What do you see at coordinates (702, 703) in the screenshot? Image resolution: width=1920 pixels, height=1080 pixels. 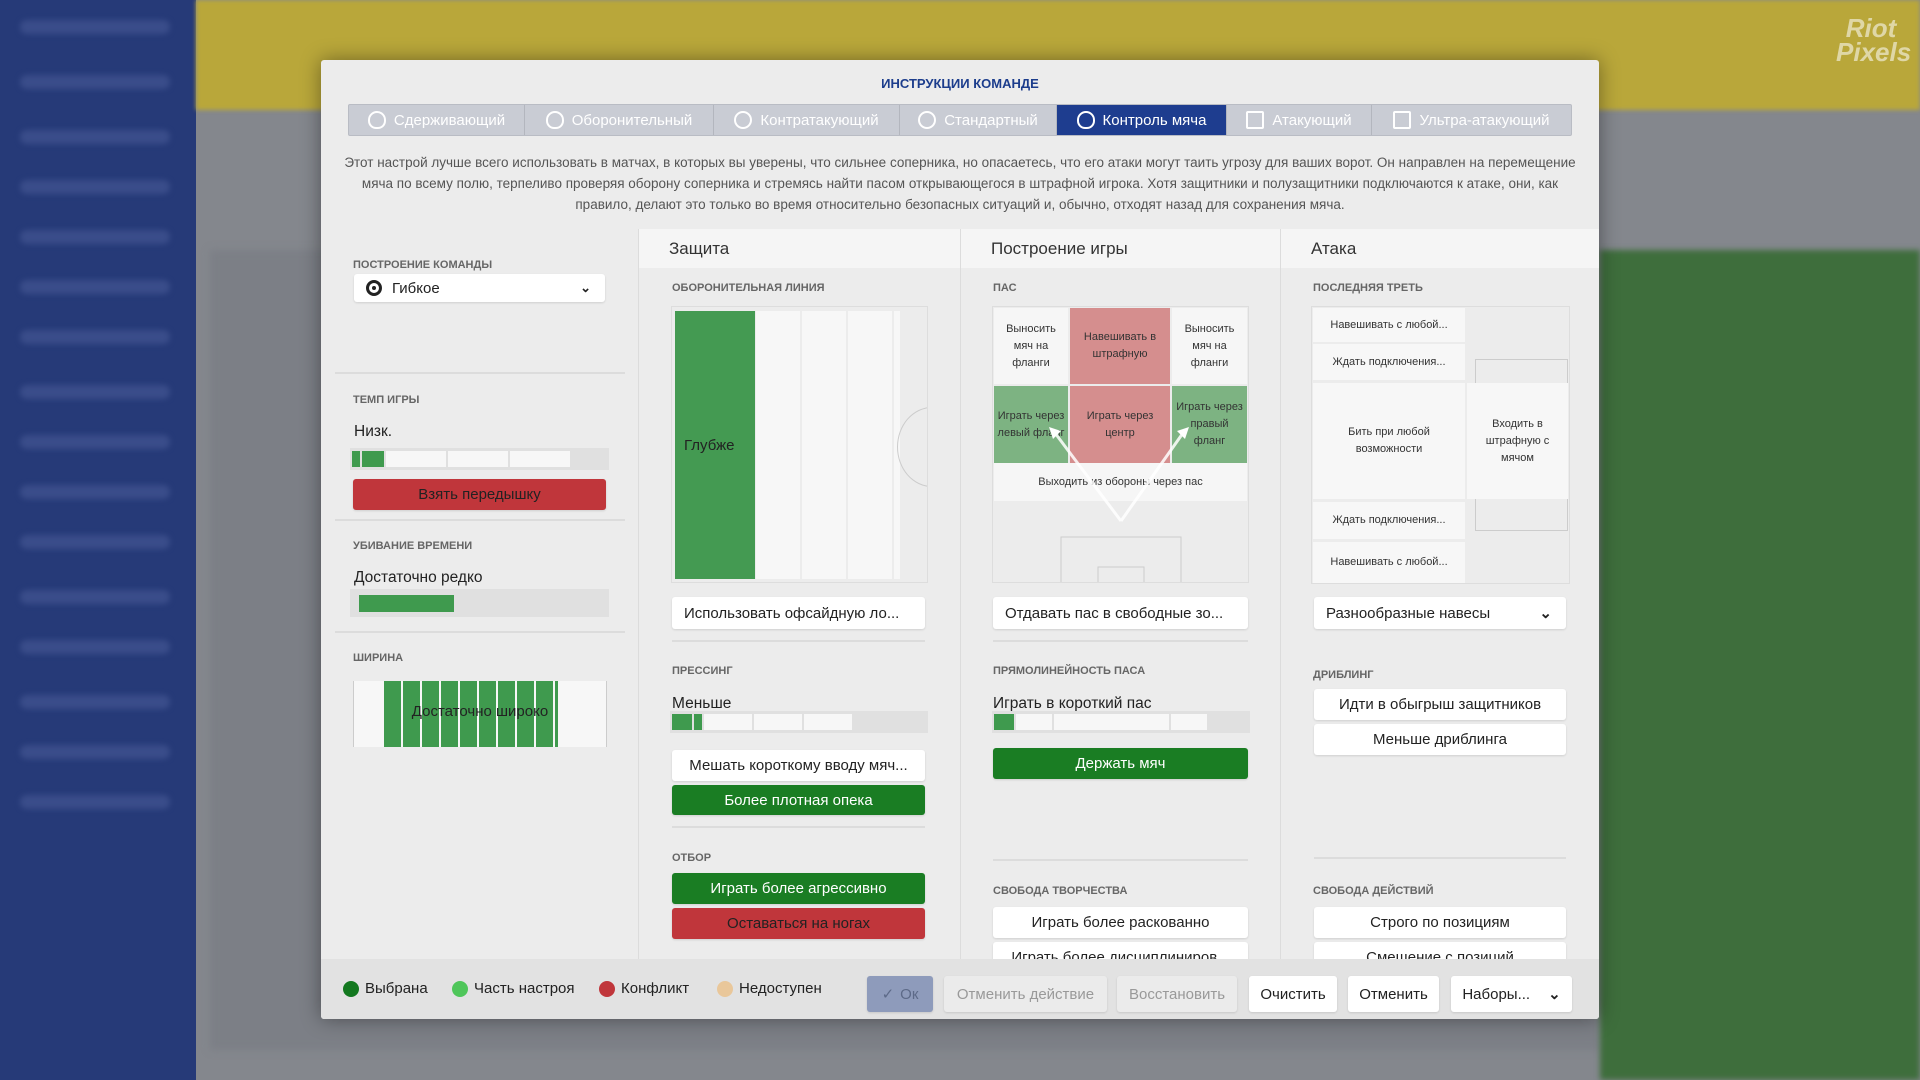 I see `pressing-value: Меньше` at bounding box center [702, 703].